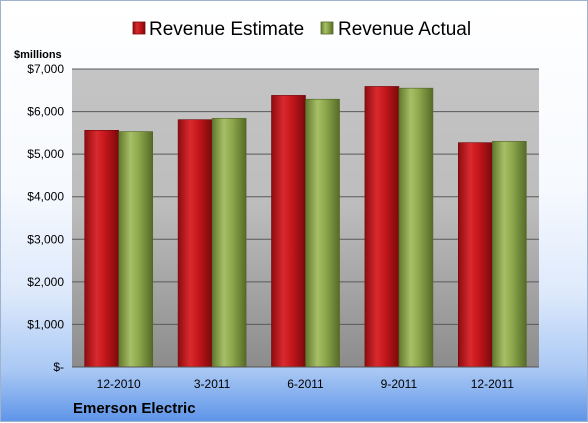 The height and width of the screenshot is (423, 588). I want to click on legend: Revenue Estimate Revenue Actual, so click(301, 29).